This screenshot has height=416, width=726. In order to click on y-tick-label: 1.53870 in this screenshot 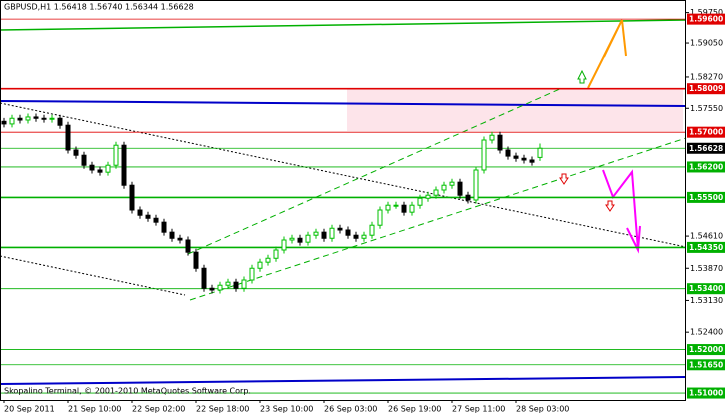, I will do `click(706, 268)`.